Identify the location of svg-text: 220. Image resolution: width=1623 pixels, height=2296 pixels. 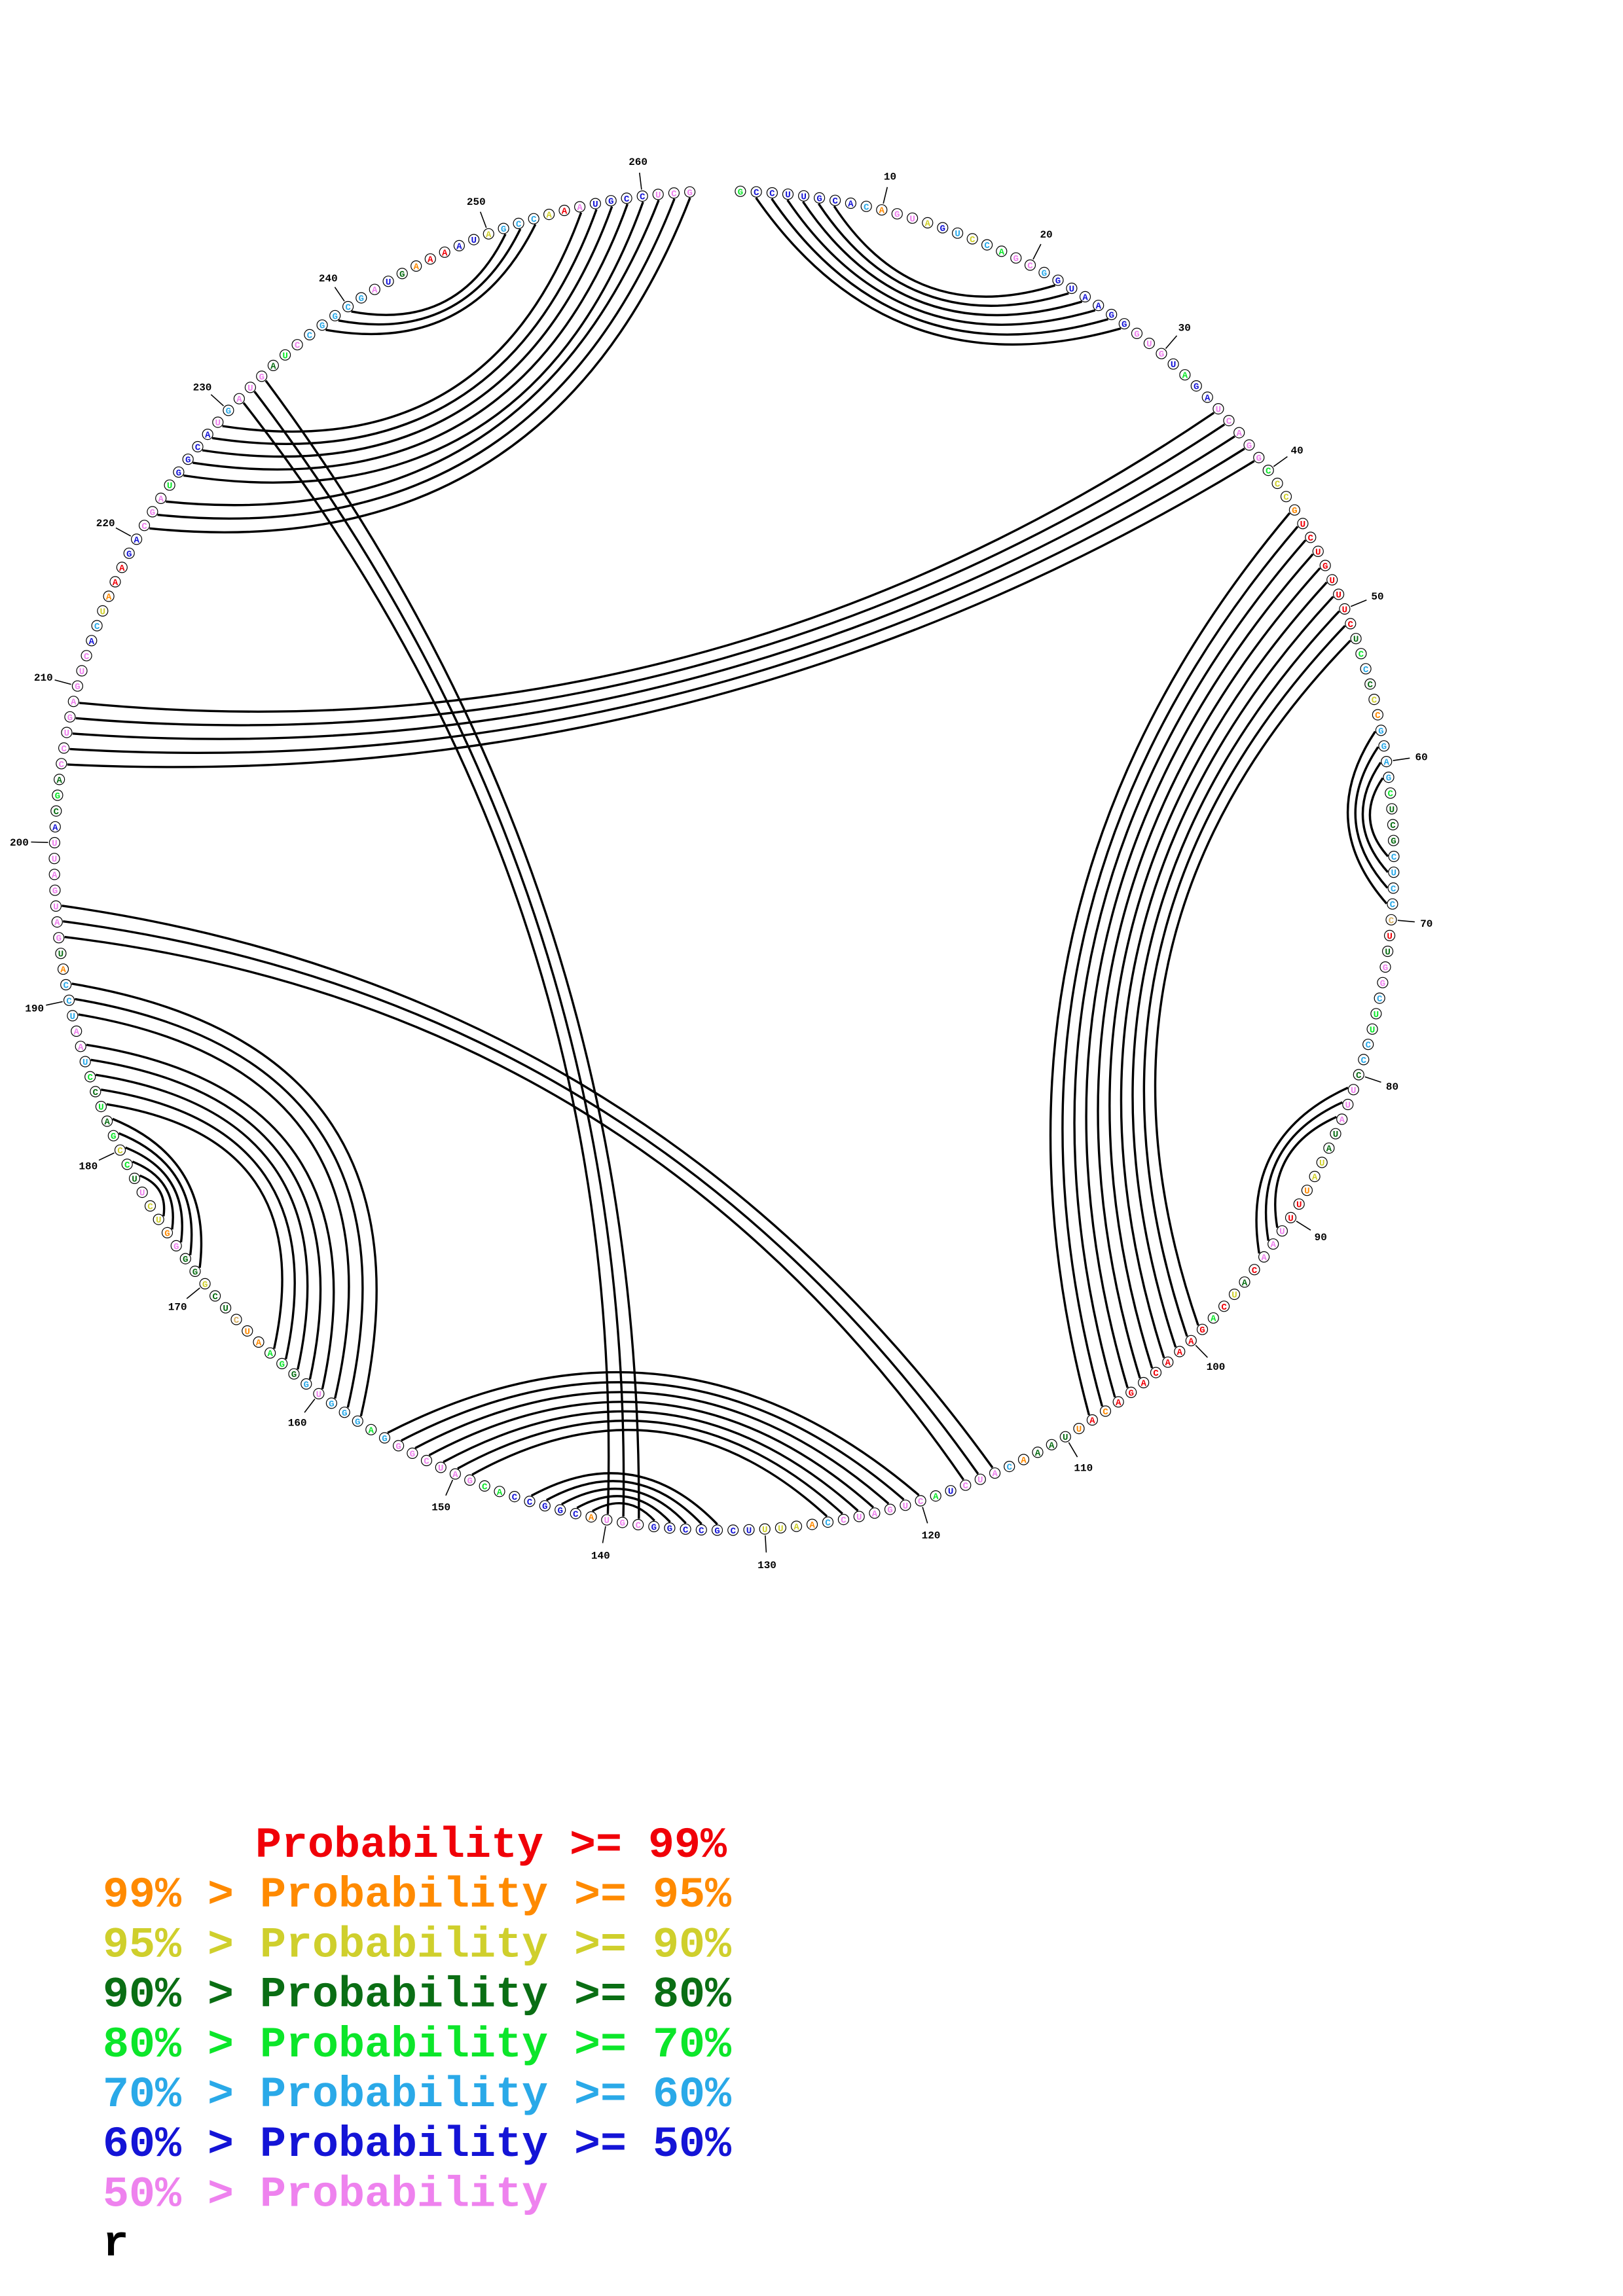
(105, 523).